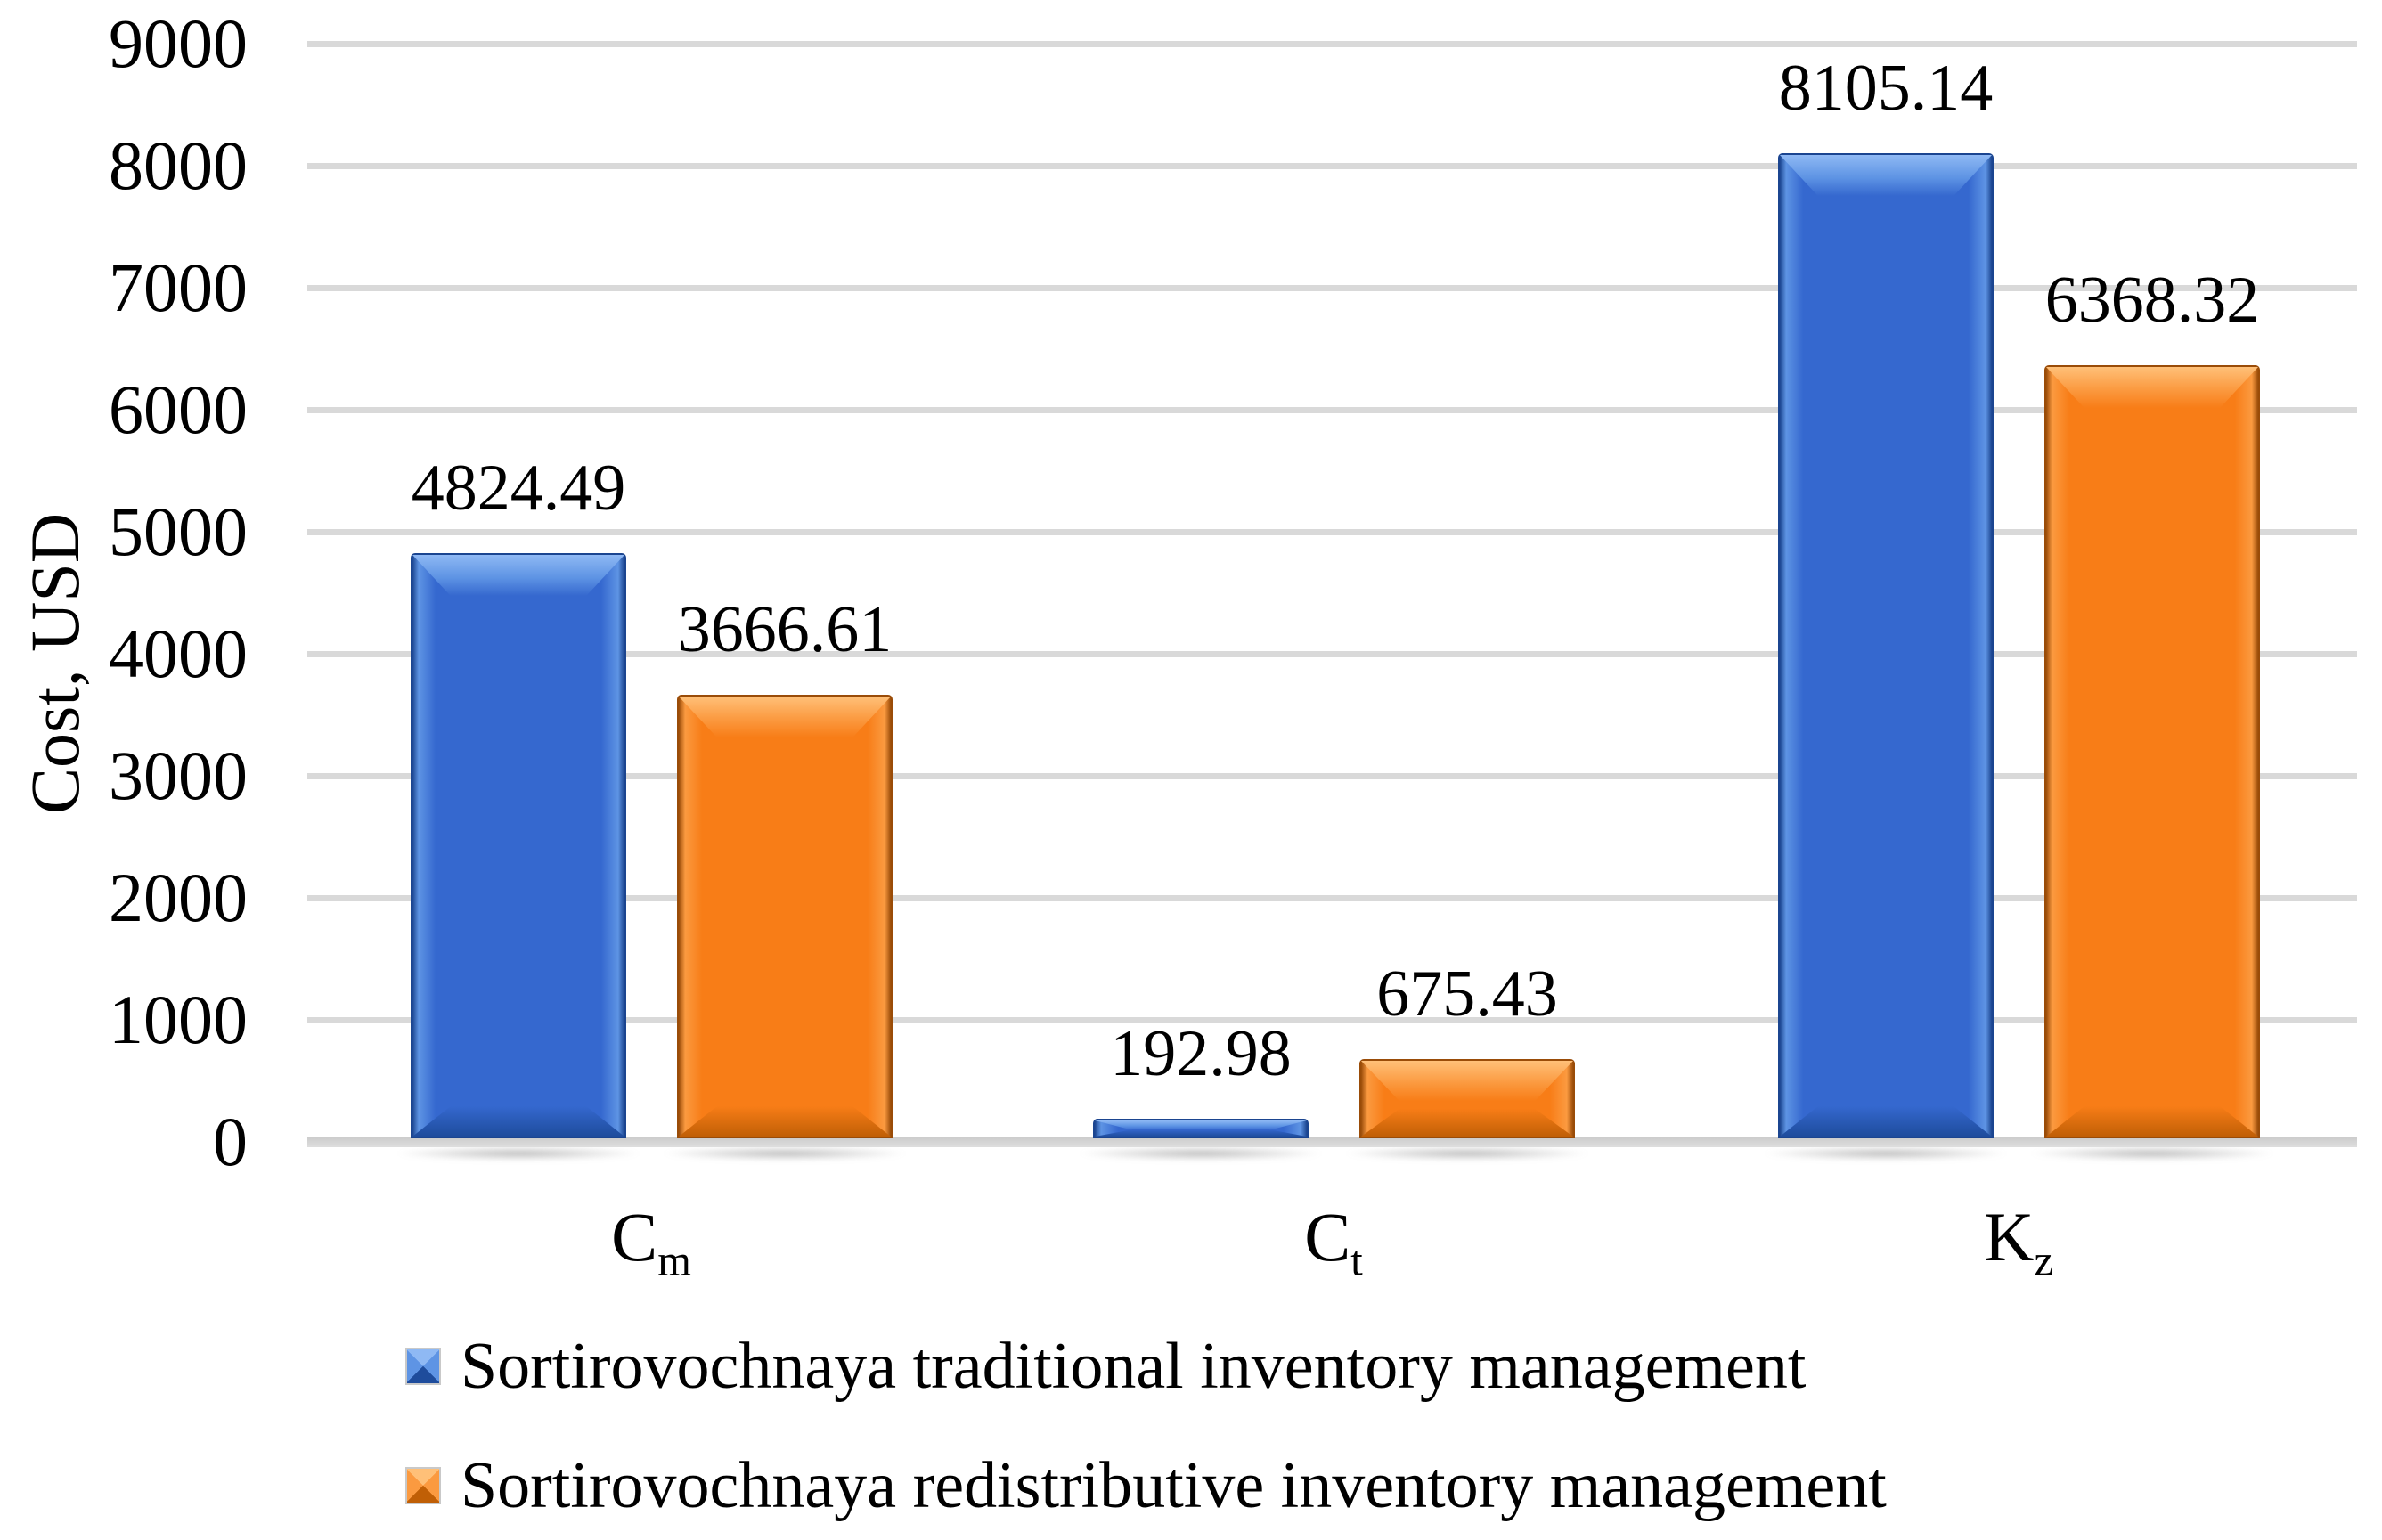 This screenshot has width=2382, height=1540. Describe the element at coordinates (178, 43) in the screenshot. I see `y-tick-label: 9000` at that location.